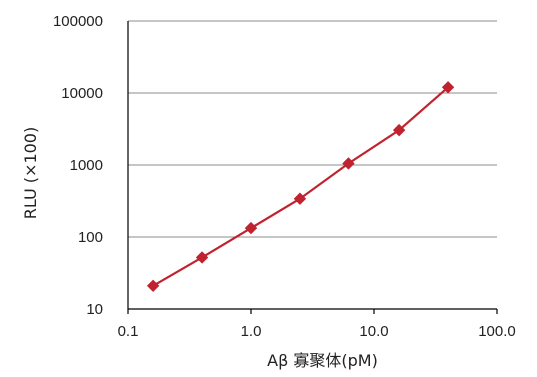 Image resolution: width=537 pixels, height=377 pixels. What do you see at coordinates (128, 331) in the screenshot?
I see `x-tick-label-0: 0.1` at bounding box center [128, 331].